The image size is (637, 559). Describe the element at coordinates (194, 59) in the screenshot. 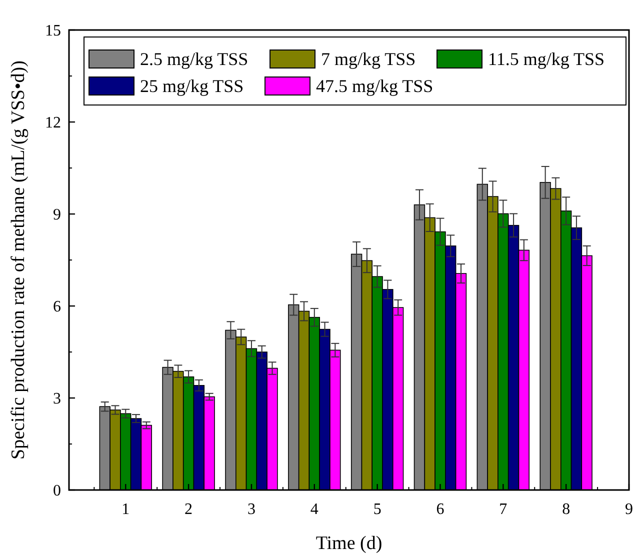

I see `legend-label: 2.5 mg/kg TSS` at that location.